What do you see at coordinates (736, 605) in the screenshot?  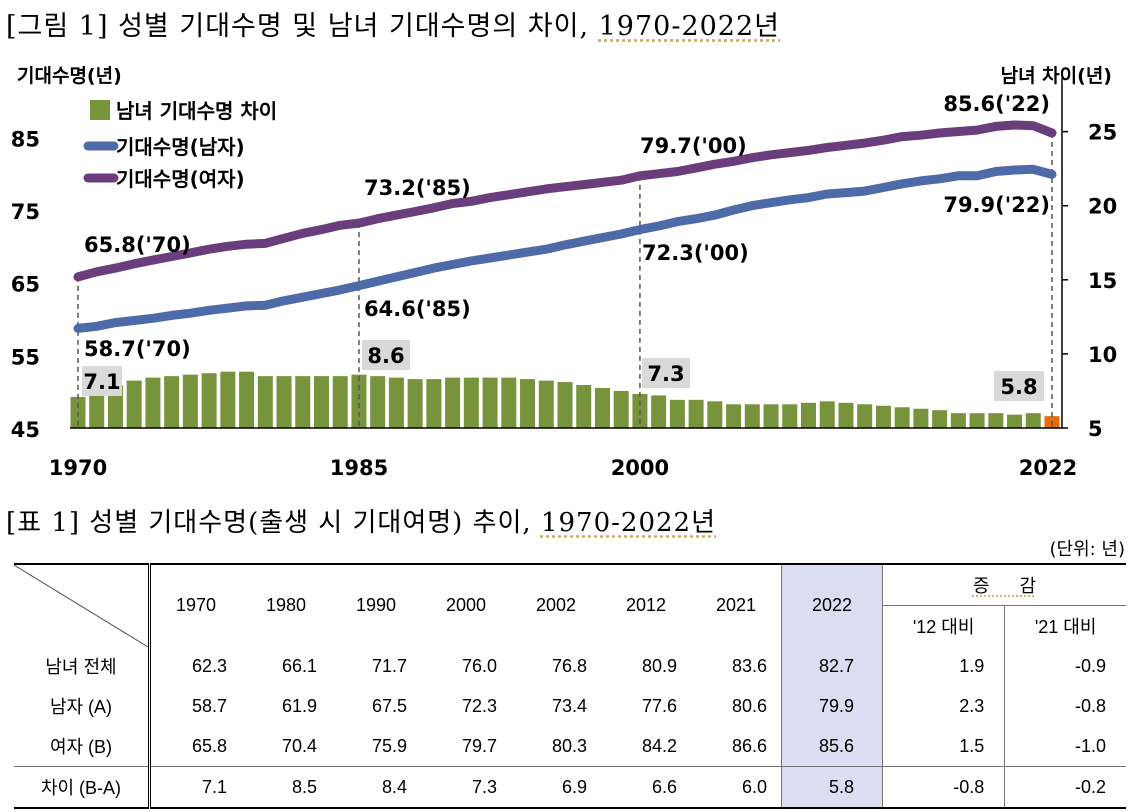 I see `year-header: 2021` at bounding box center [736, 605].